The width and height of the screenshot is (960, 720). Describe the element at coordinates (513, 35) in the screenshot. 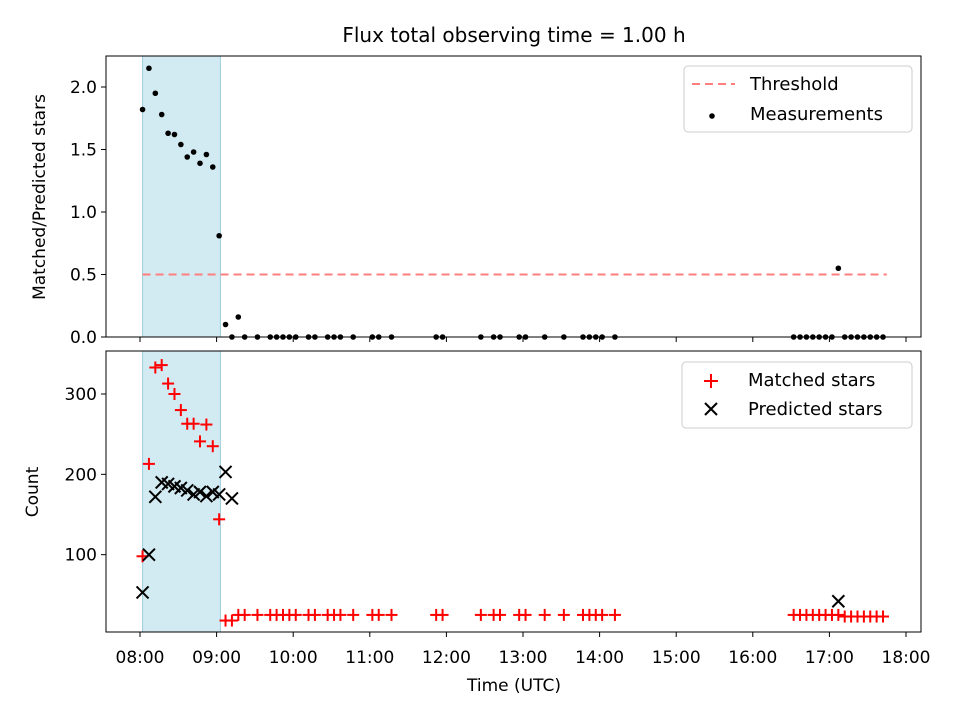

I see `chart-title: Flux total observing time = 1.00 h` at that location.